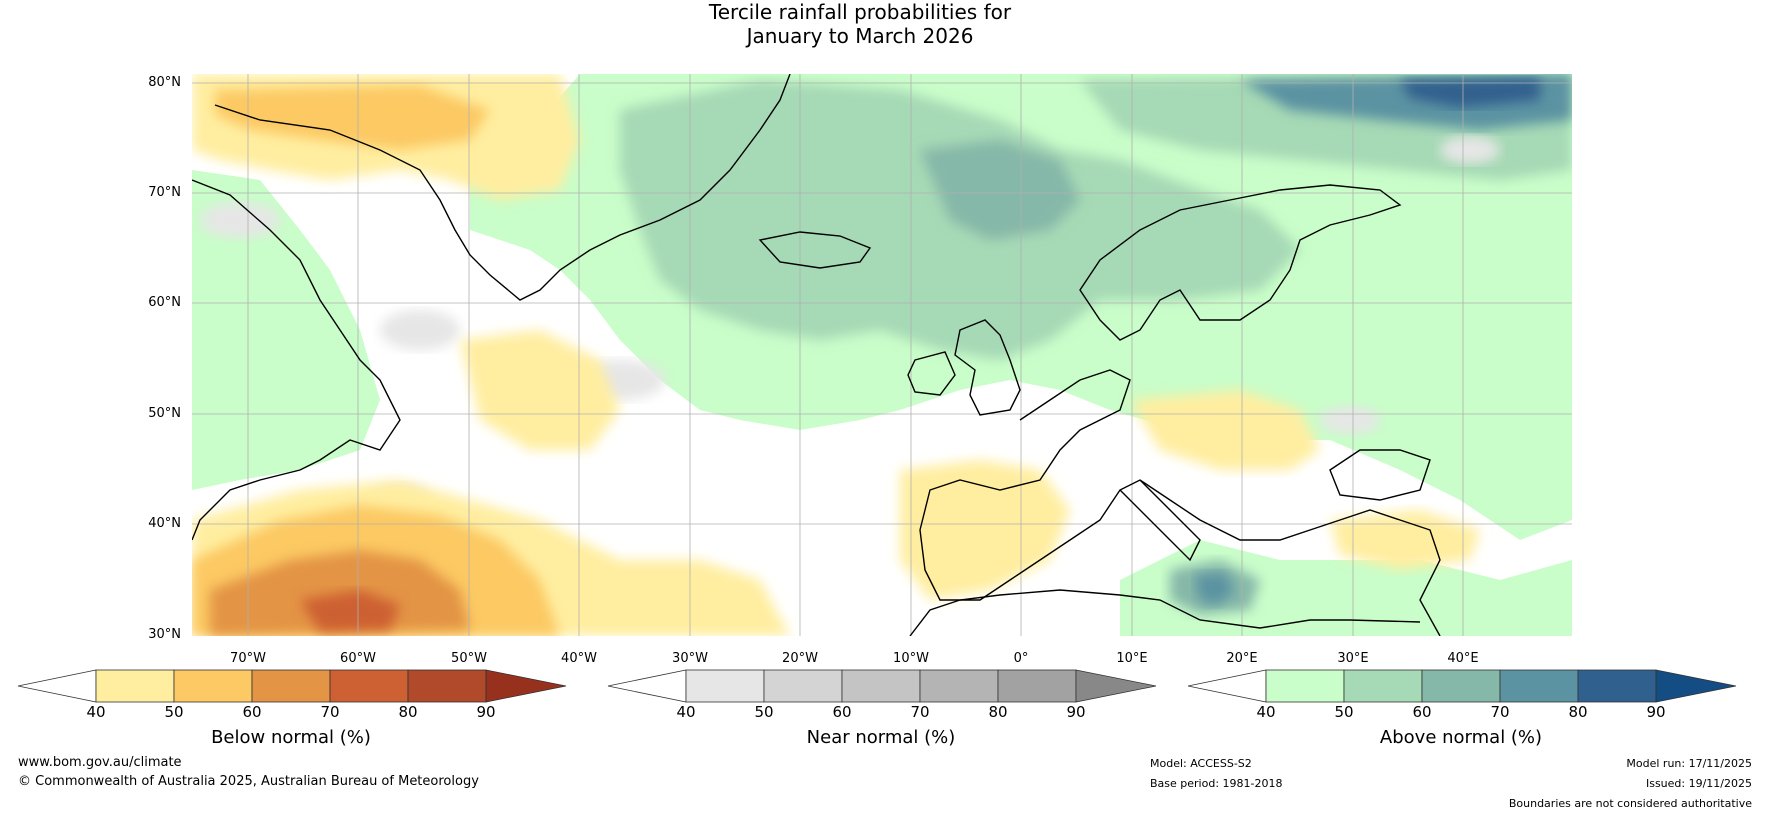 This screenshot has width=1770, height=816. What do you see at coordinates (764, 712) in the screenshot?
I see `cbar-near-tick: 50` at bounding box center [764, 712].